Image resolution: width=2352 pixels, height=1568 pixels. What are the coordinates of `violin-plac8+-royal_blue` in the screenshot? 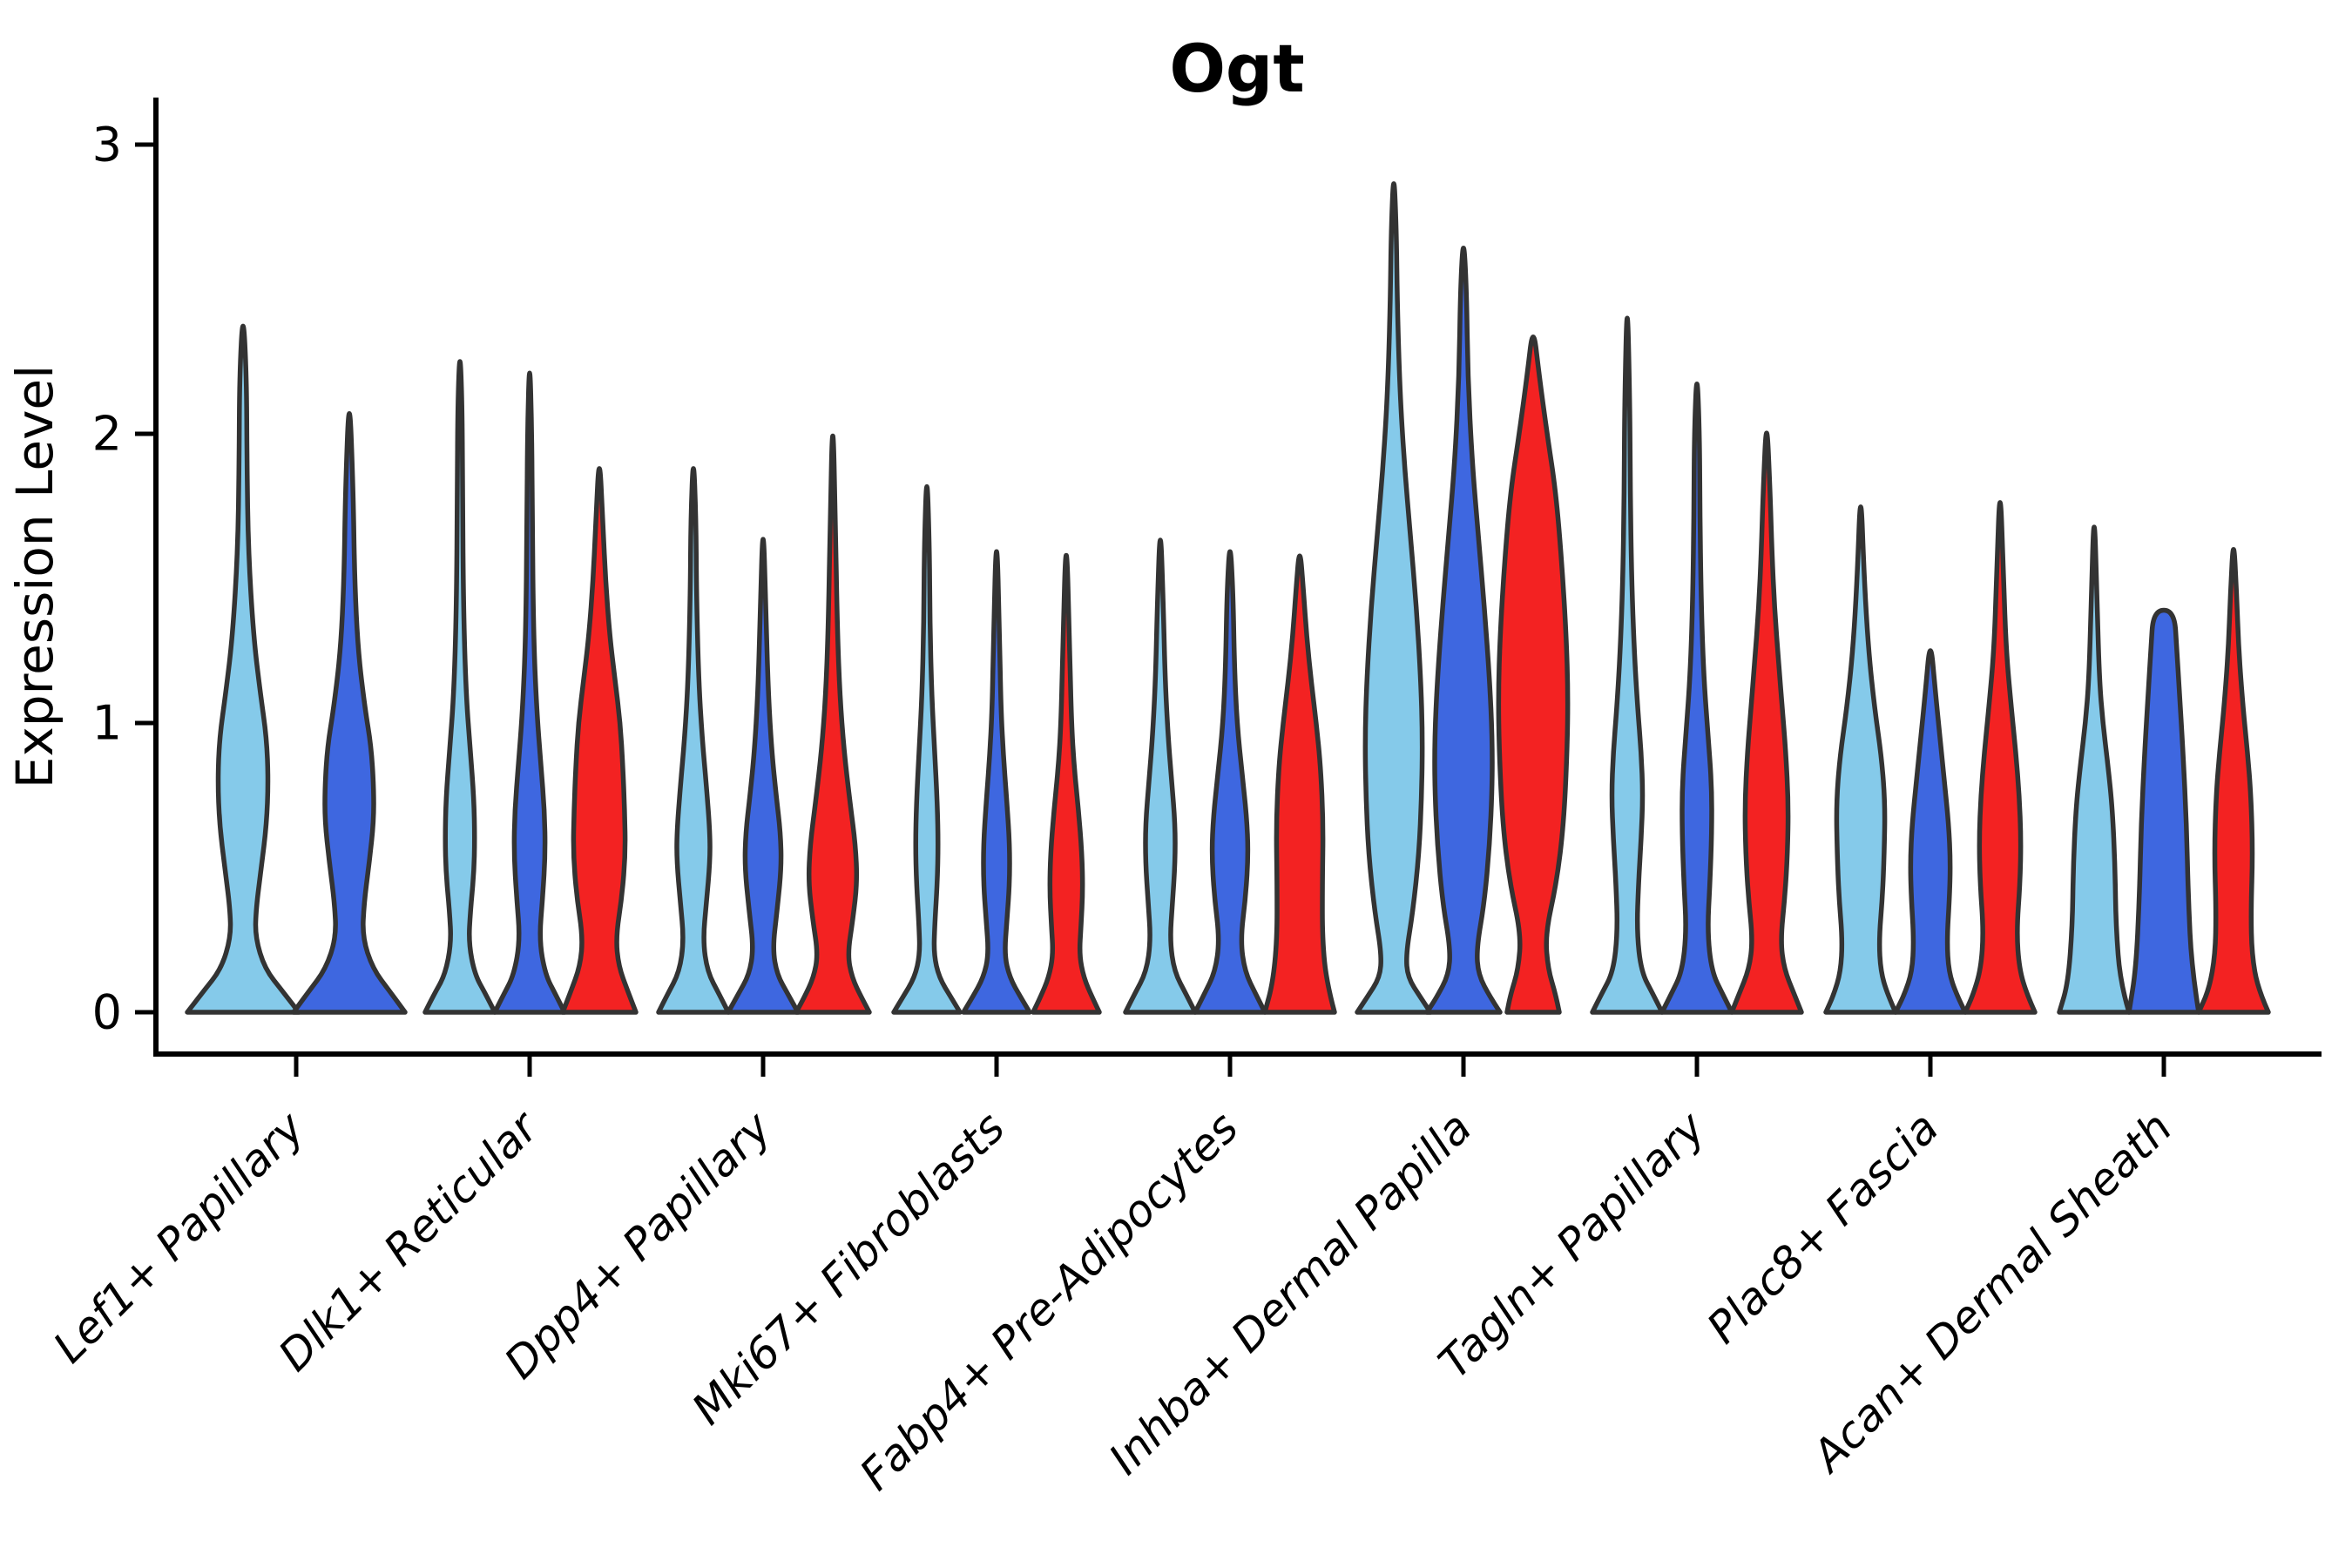 It's located at (1930, 831).